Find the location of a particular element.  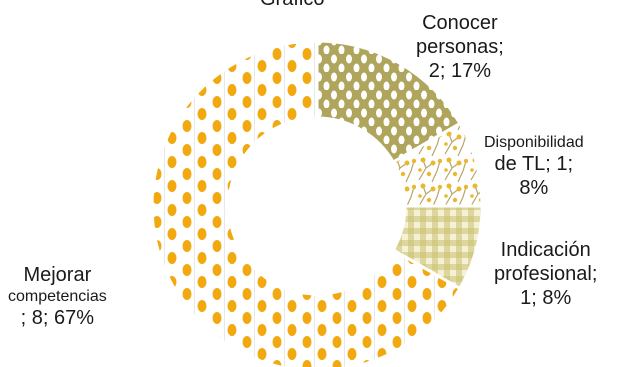

label-line: personas; is located at coordinates (460, 47).